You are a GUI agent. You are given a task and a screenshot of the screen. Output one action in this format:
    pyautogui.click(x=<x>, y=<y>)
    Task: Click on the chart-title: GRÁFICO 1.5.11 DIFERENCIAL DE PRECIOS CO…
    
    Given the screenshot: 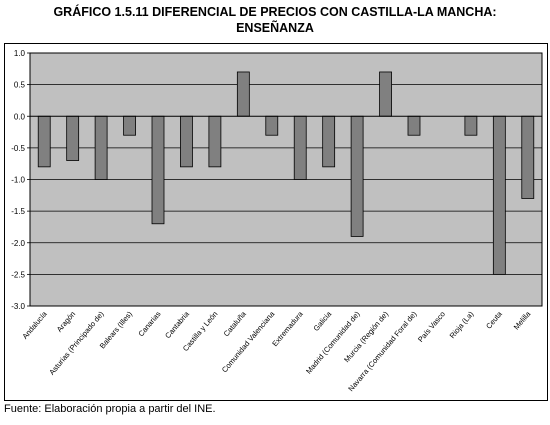 What is the action you would take?
    pyautogui.click(x=275, y=20)
    